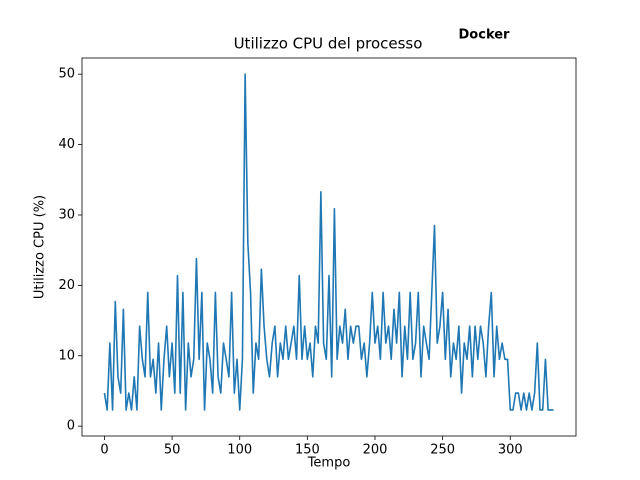 This screenshot has width=640, height=480. Describe the element at coordinates (66, 355) in the screenshot. I see `y-tick-label: 10` at that location.